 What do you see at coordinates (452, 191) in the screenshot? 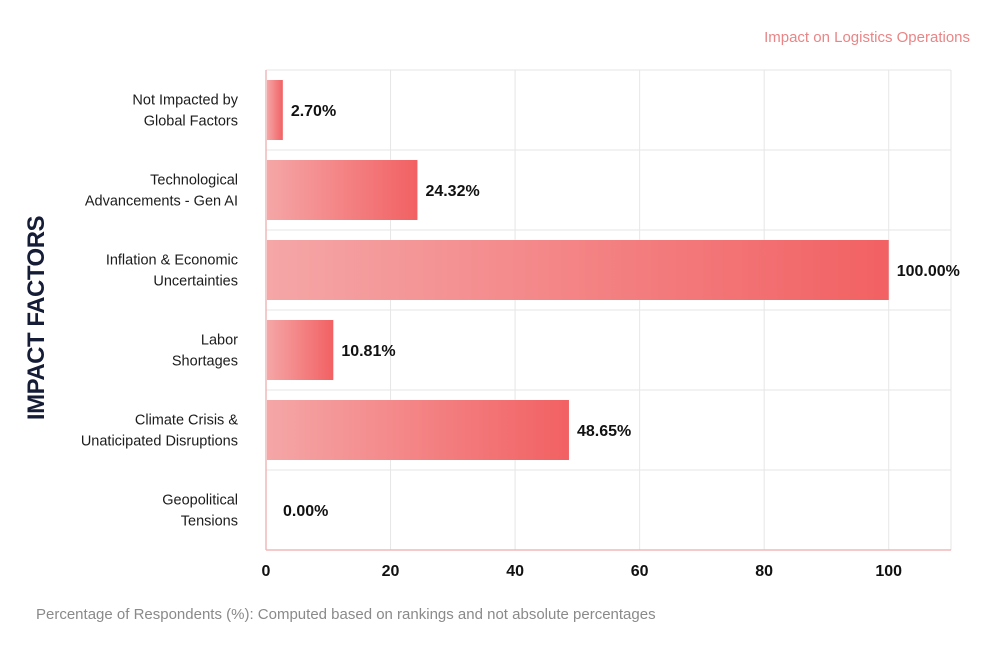
I see `value-label: 24.32%` at bounding box center [452, 191].